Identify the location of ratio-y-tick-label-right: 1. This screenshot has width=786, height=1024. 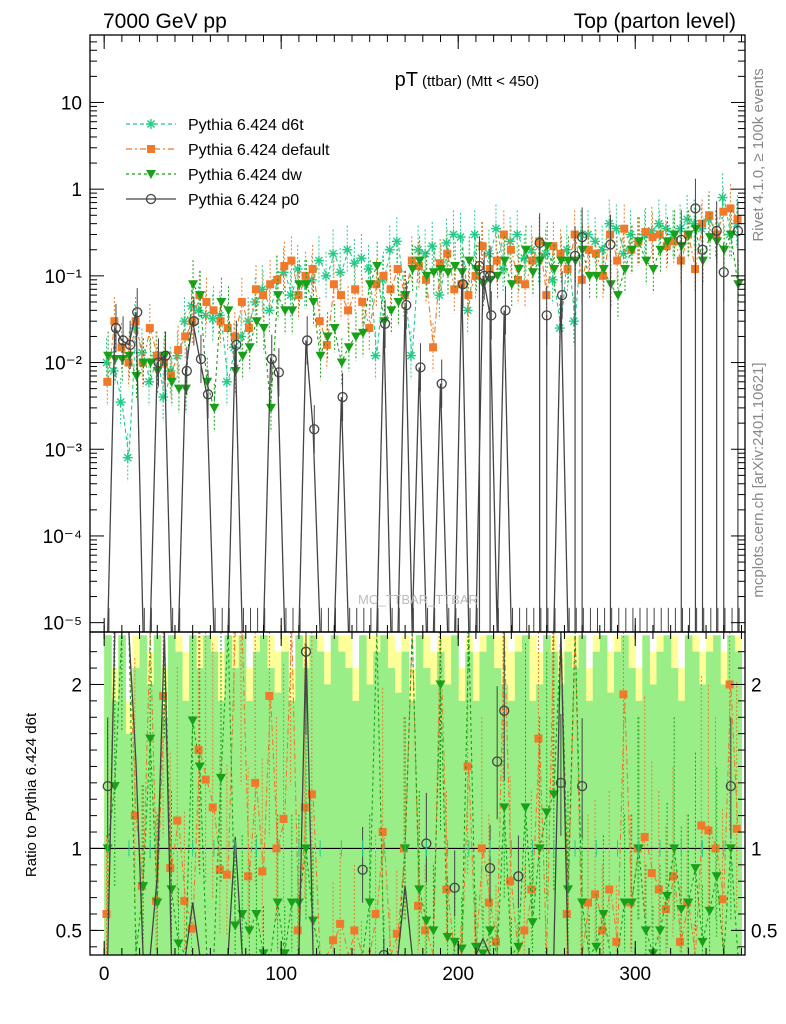
(756, 849).